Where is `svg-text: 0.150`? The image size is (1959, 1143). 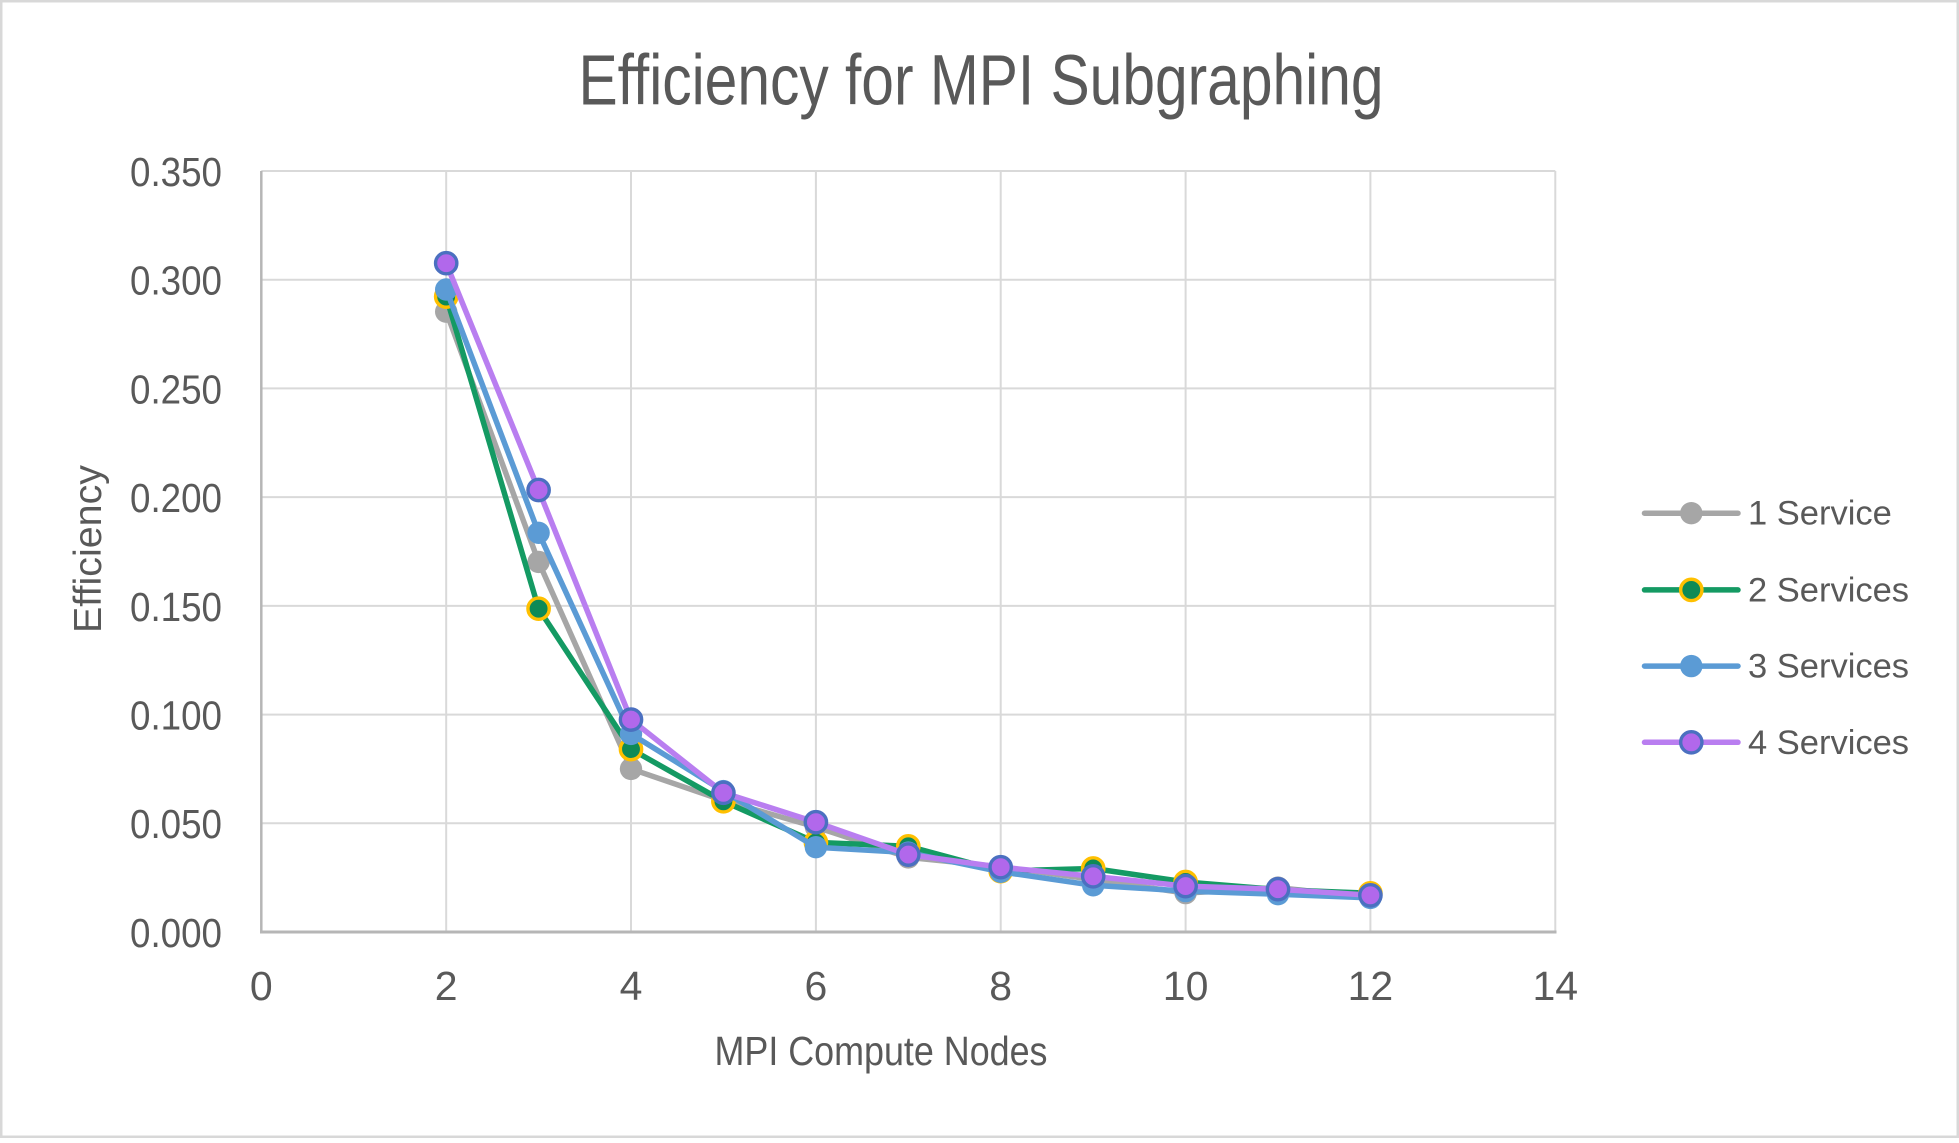 svg-text: 0.150 is located at coordinates (176, 607).